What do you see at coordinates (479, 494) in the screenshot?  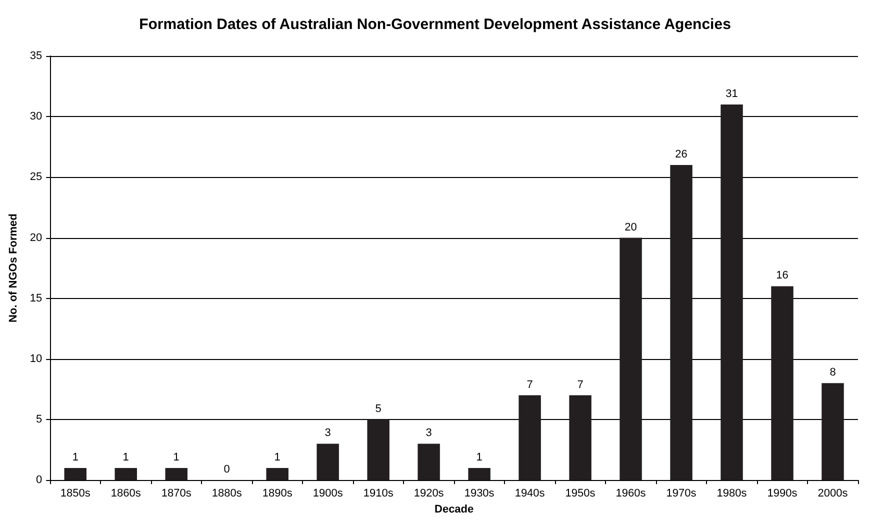 I see `x-tick-label: 1930s` at bounding box center [479, 494].